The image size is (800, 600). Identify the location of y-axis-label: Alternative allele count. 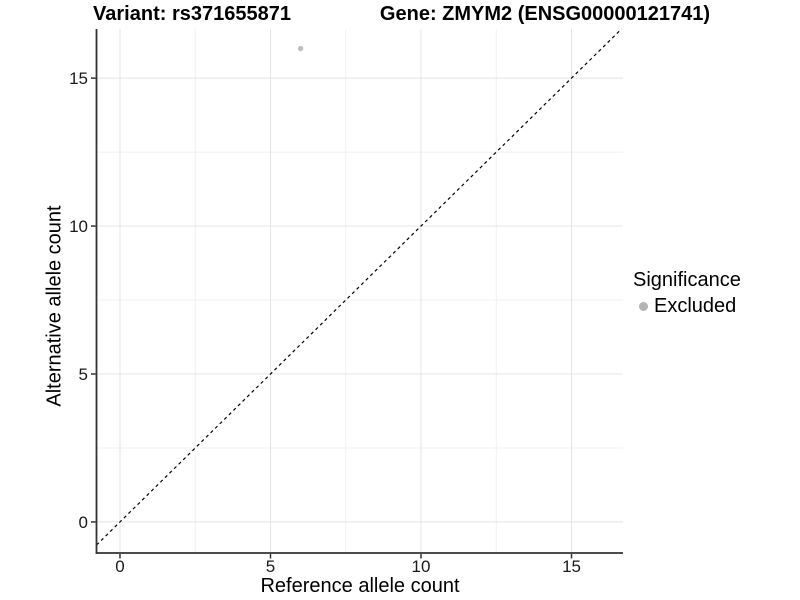
(54, 306).